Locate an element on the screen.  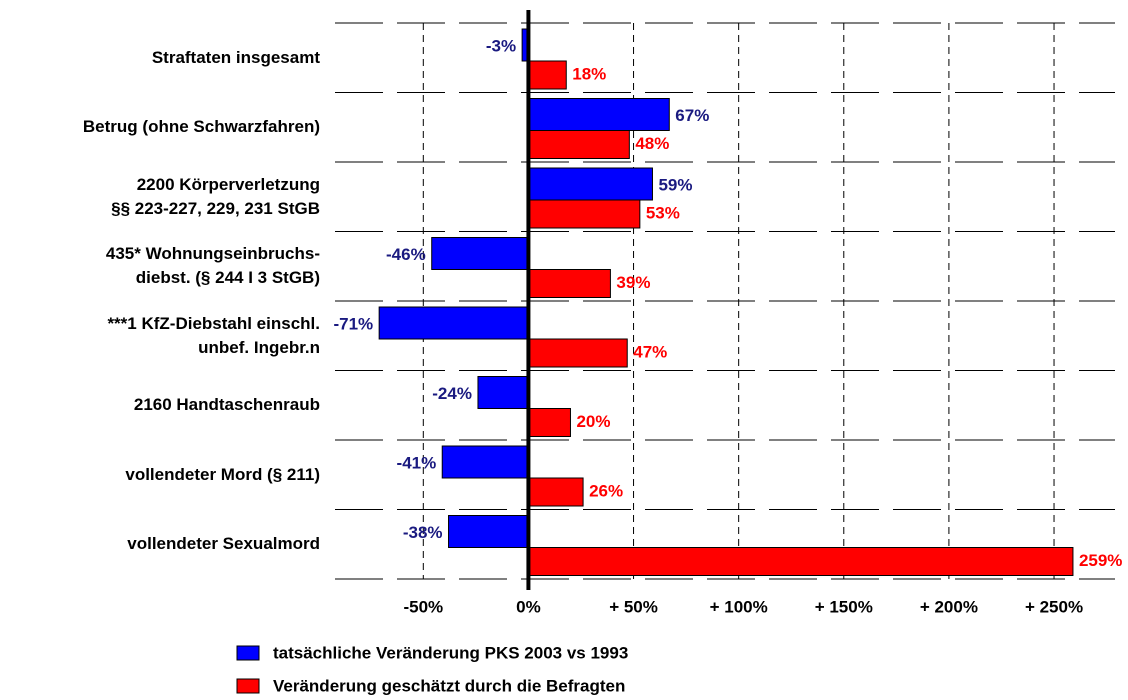
x-tick-label: -50% is located at coordinates (423, 606).